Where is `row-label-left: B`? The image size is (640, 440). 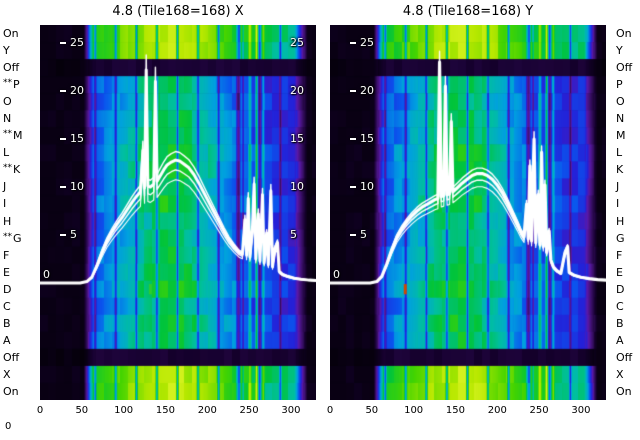
row-label-left: B is located at coordinates (7, 323).